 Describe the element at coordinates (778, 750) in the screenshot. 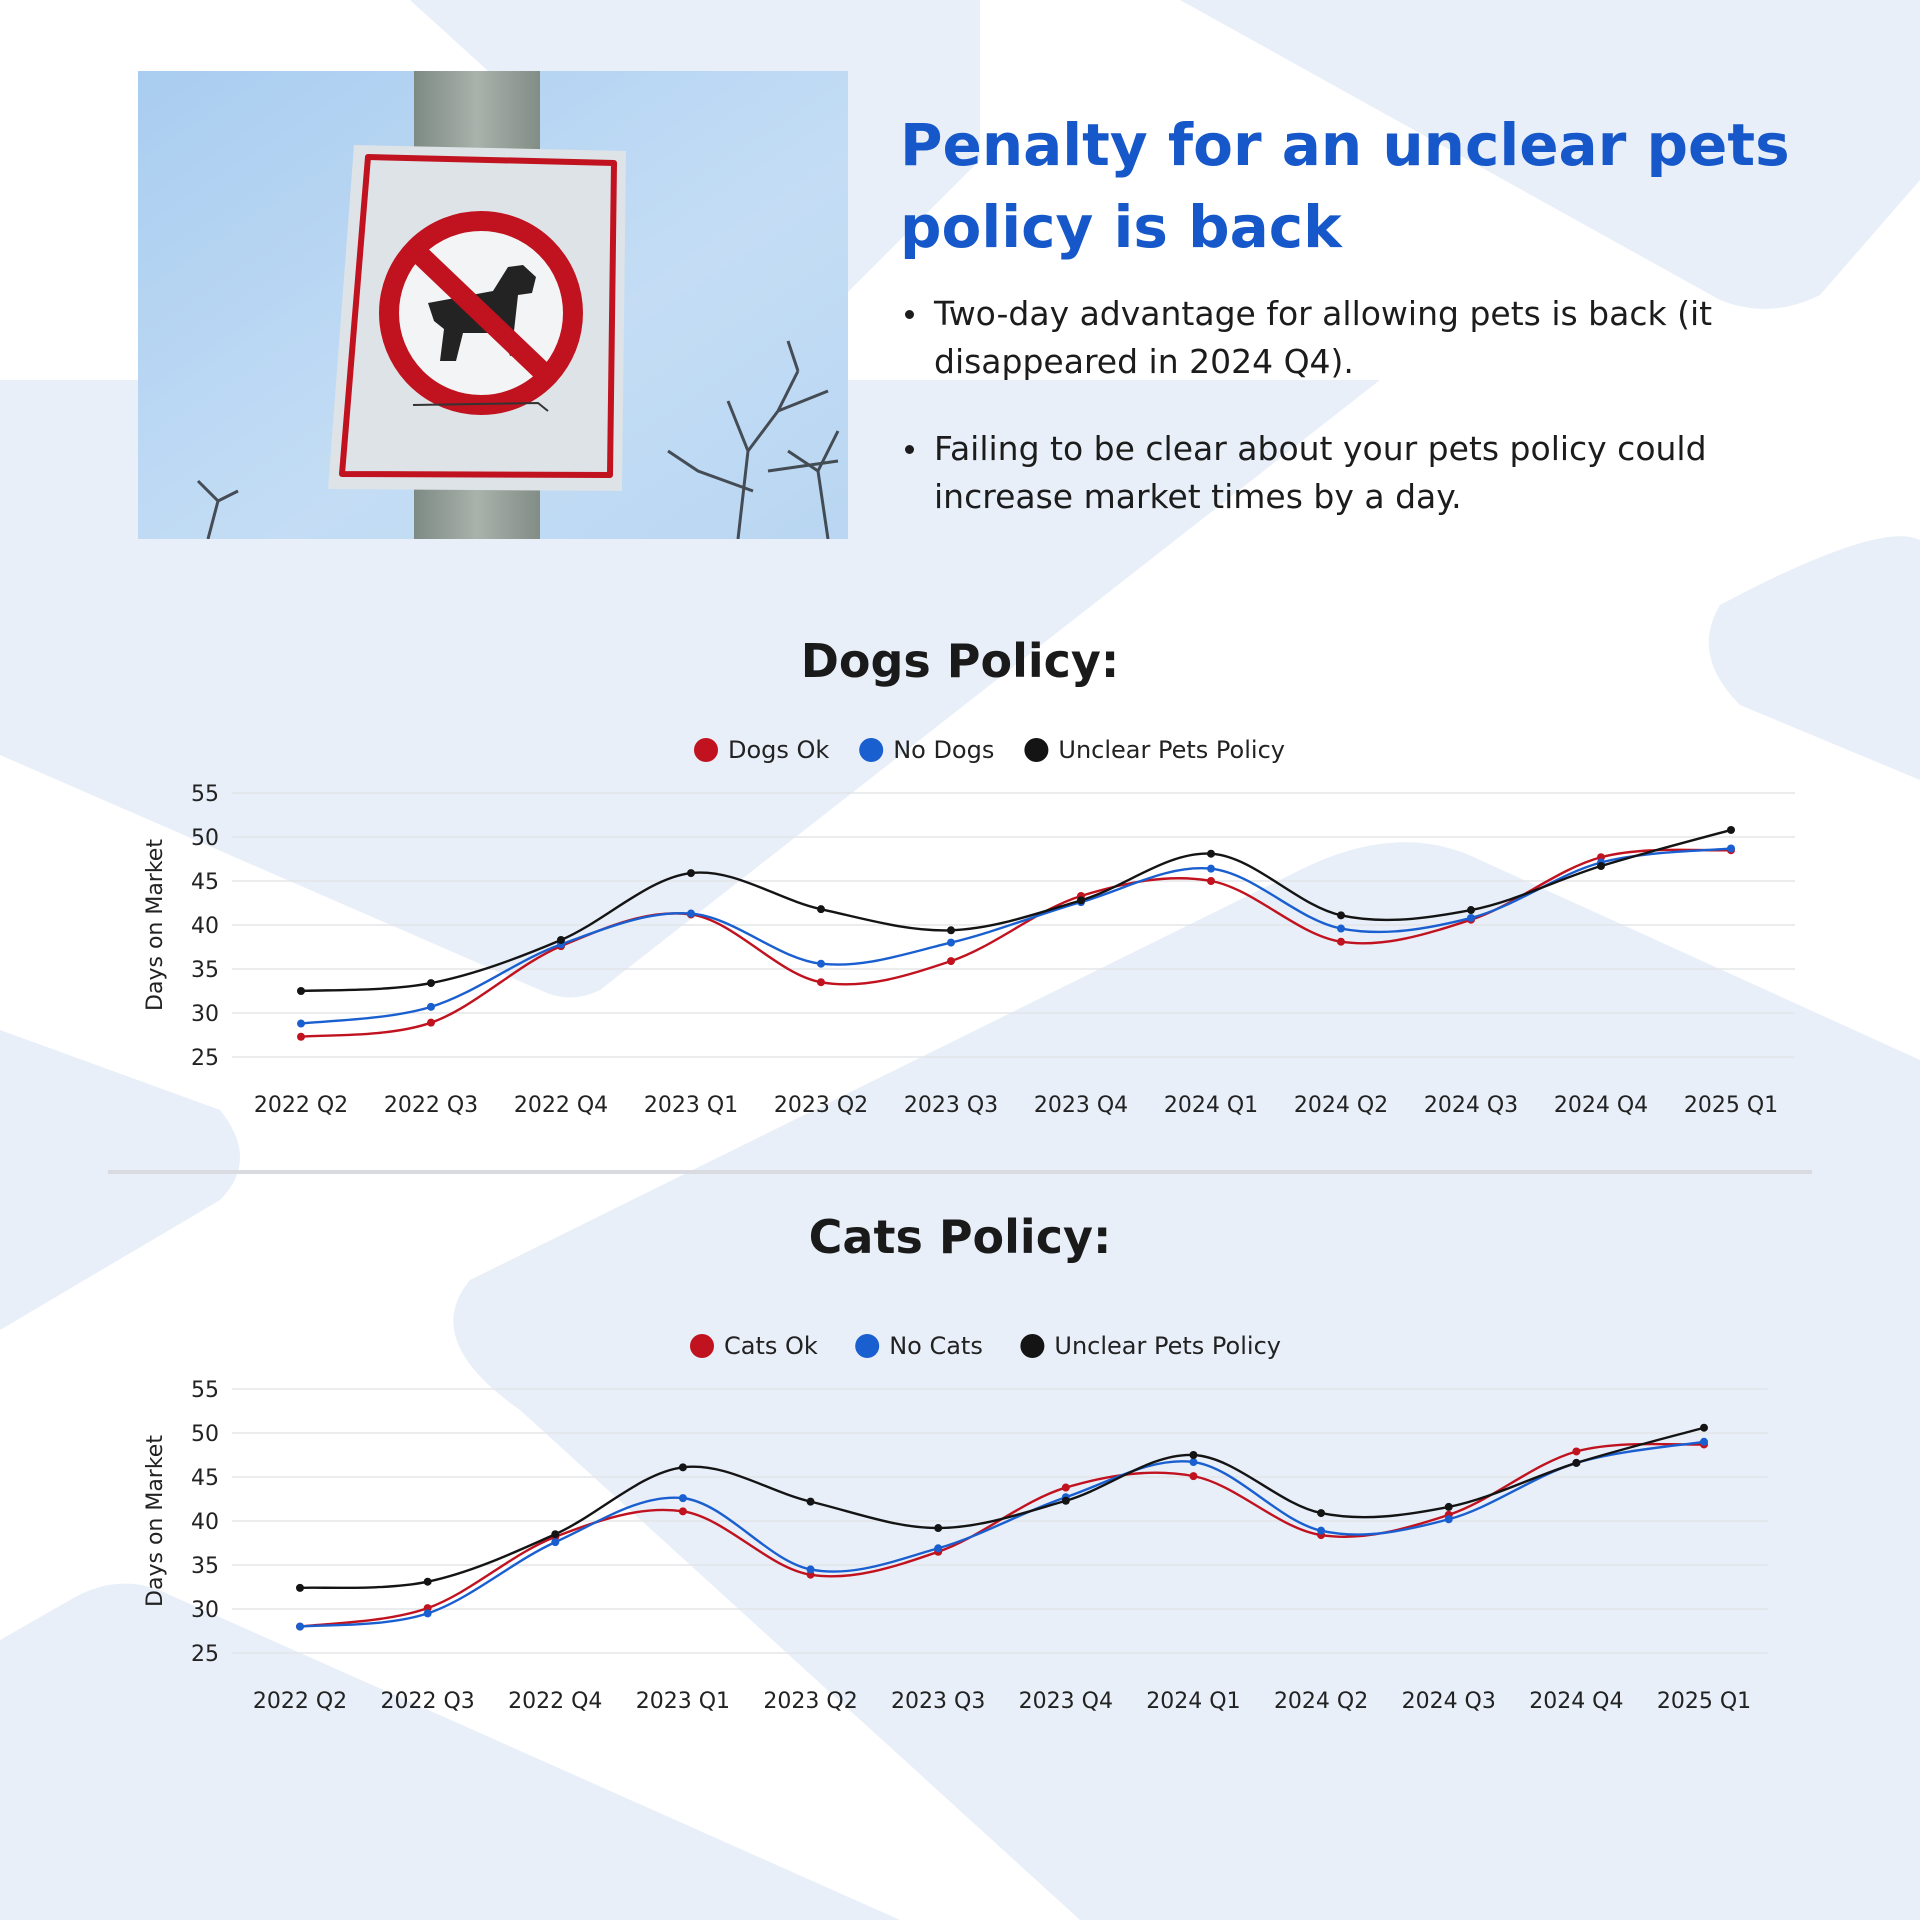

I see `legend-label-dogs-ok: Dogs Ok` at that location.